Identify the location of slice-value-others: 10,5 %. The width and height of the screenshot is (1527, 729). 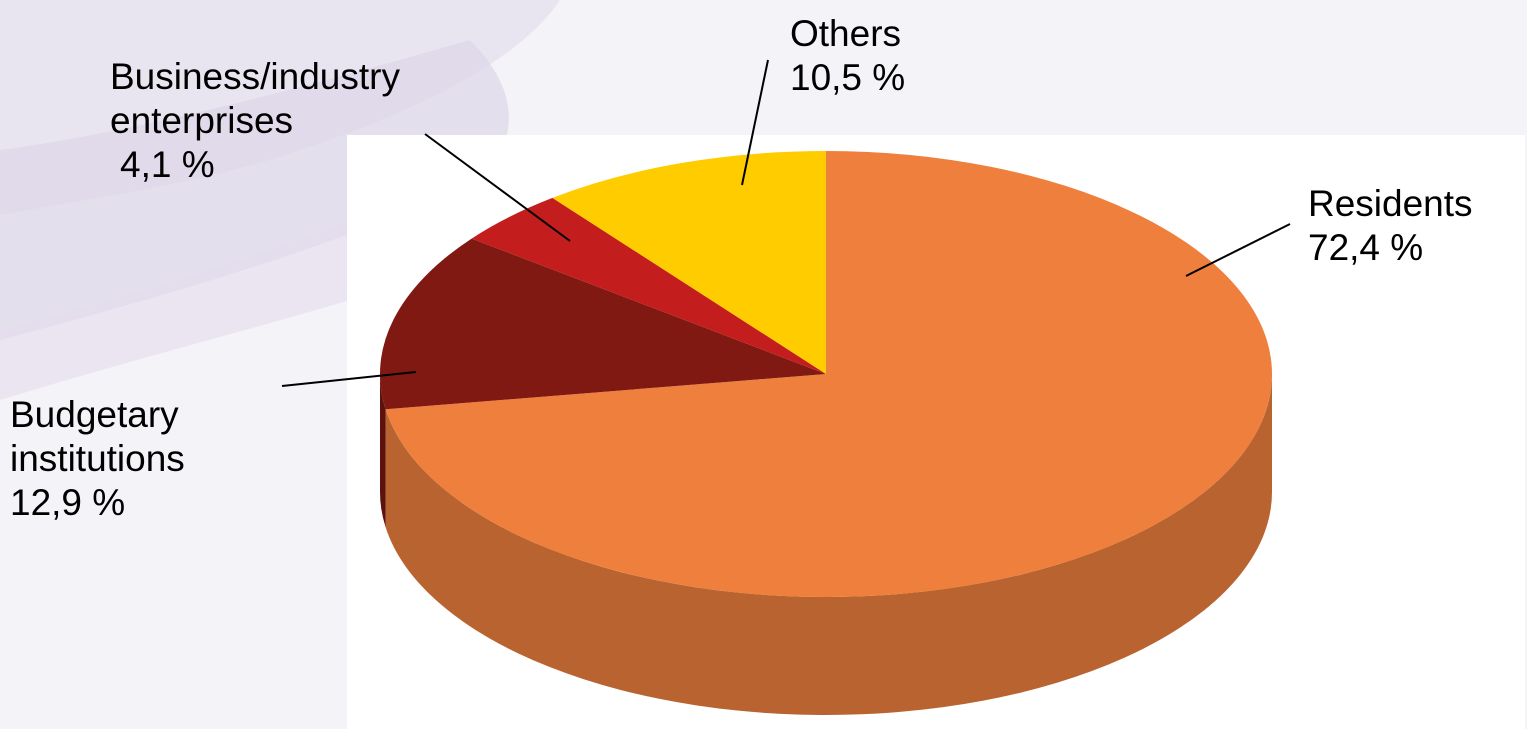
(848, 77).